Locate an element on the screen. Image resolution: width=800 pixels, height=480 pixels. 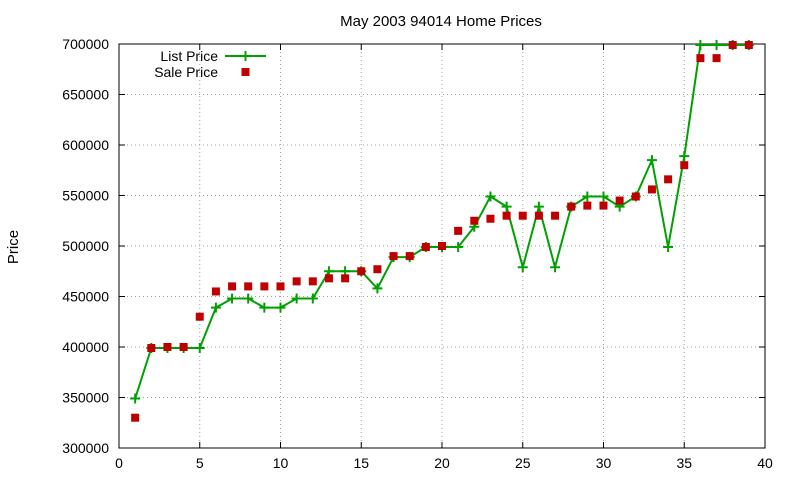
y-tick-label: 500000 is located at coordinates (85, 246).